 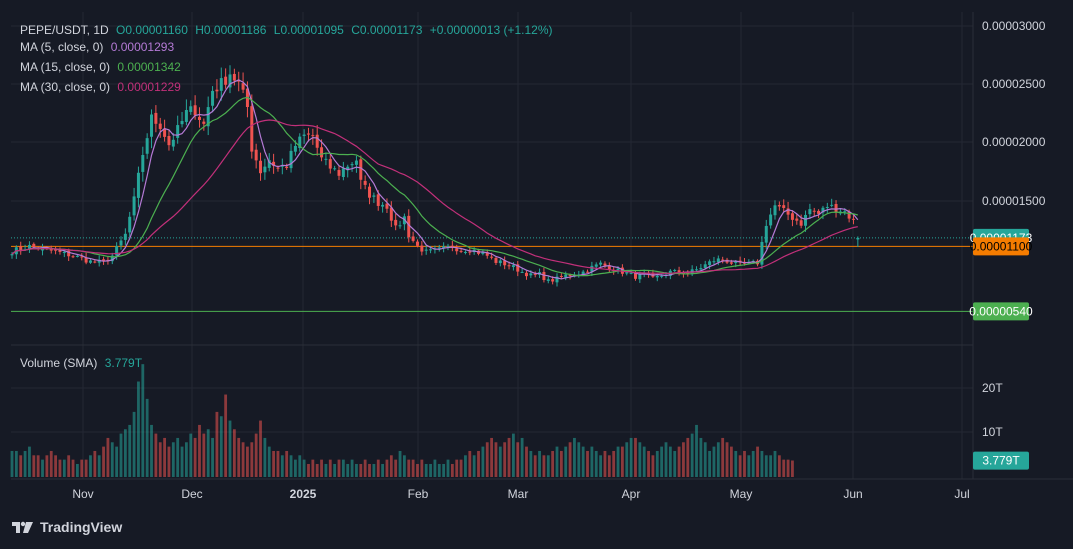 I want to click on volume-axis: 20T 10T, so click(x=992, y=410).